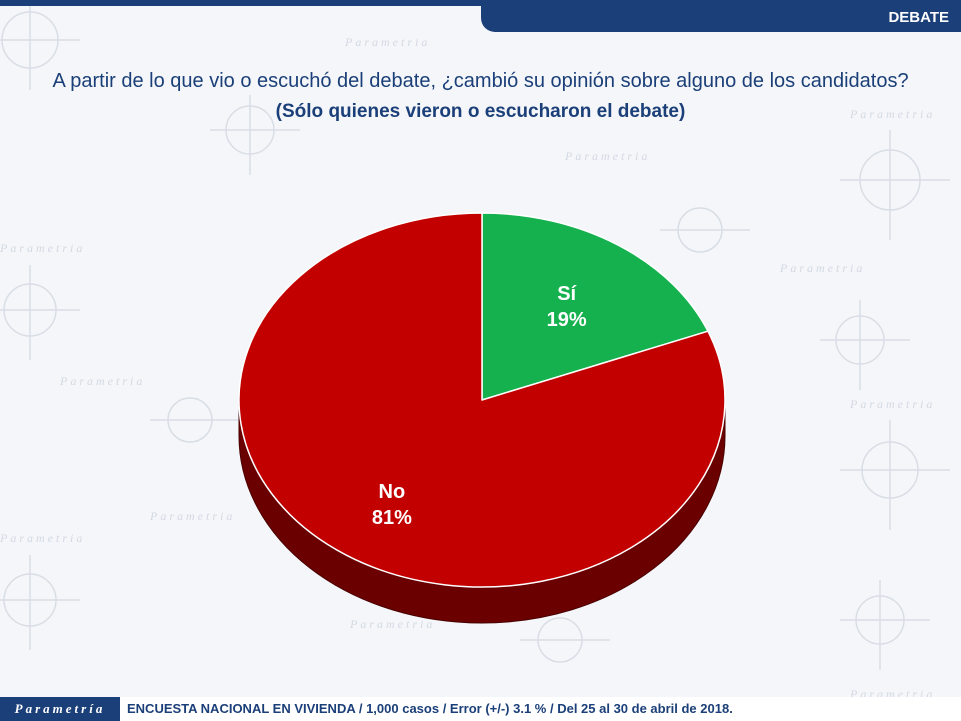 This screenshot has width=961, height=721. What do you see at coordinates (567, 320) in the screenshot?
I see `slice-value-label: 19%` at bounding box center [567, 320].